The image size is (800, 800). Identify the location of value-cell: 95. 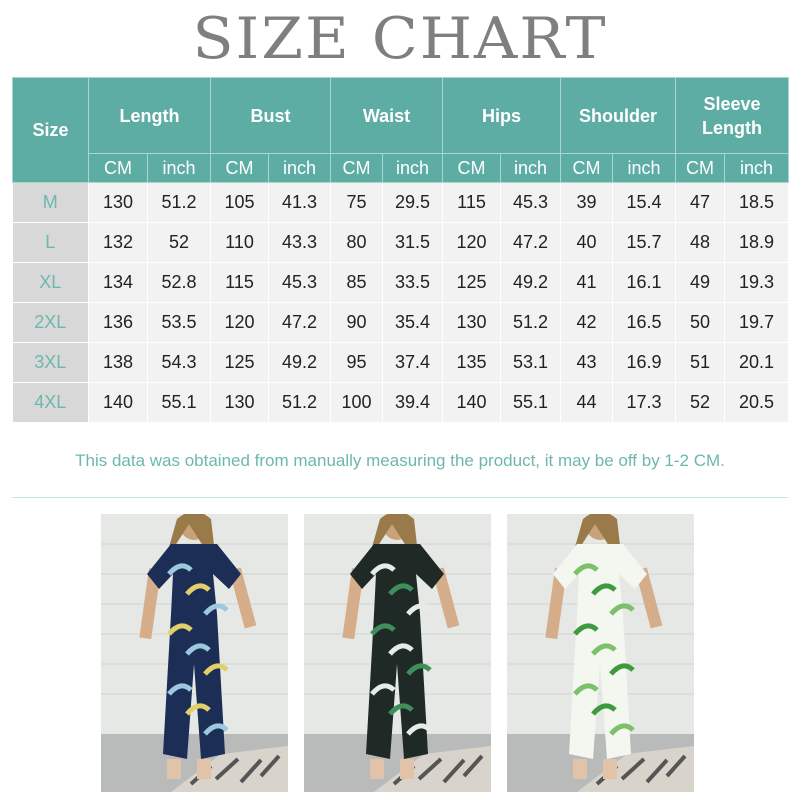
(356, 362).